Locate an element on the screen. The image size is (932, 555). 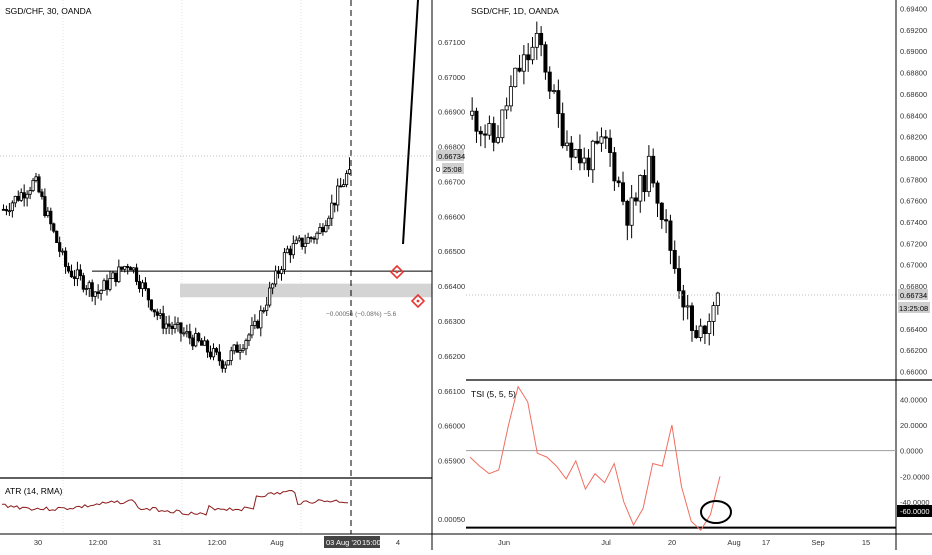
crosshair-time-tag is located at coordinates (352, 542).